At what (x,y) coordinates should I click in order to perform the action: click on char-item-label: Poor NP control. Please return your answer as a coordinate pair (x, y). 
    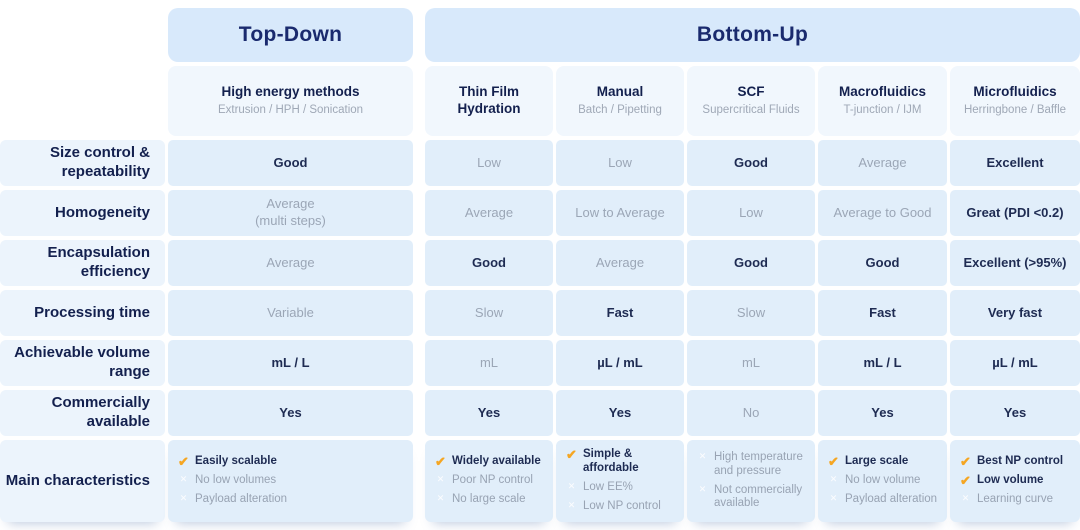
    Looking at the image, I should click on (492, 480).